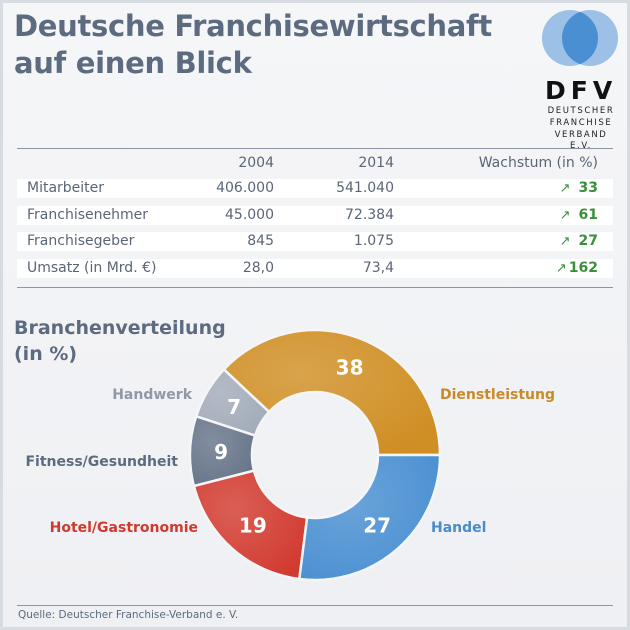  Describe the element at coordinates (376, 163) in the screenshot. I see `column-header-2014: 2014` at that location.